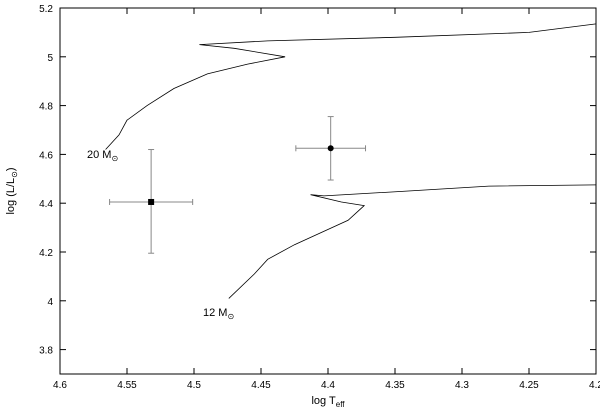  I want to click on x-tick-label: 4.45, so click(261, 385).